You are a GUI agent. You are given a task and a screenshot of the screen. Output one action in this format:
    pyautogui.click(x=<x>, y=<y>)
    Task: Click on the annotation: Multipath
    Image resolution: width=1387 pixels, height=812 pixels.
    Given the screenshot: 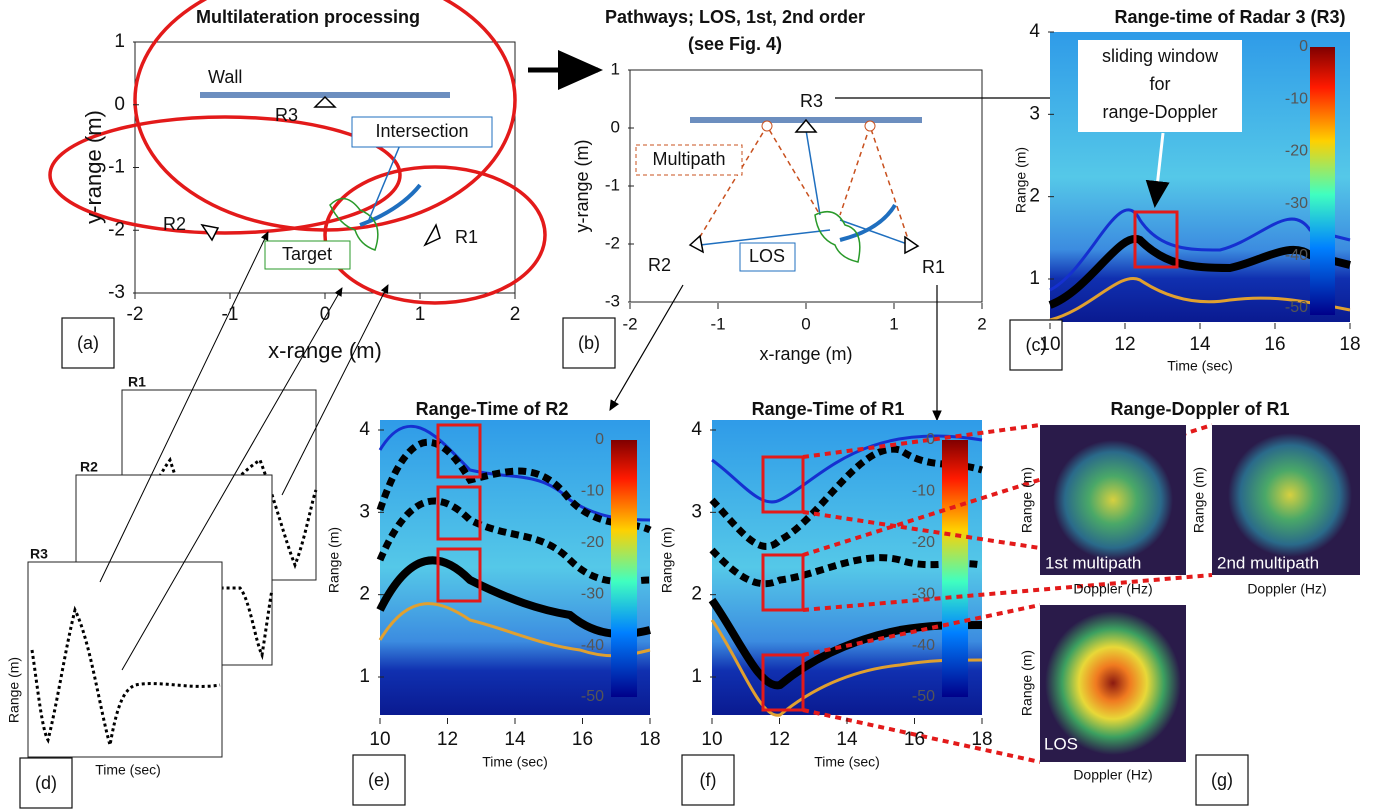 What is the action you would take?
    pyautogui.click(x=688, y=159)
    